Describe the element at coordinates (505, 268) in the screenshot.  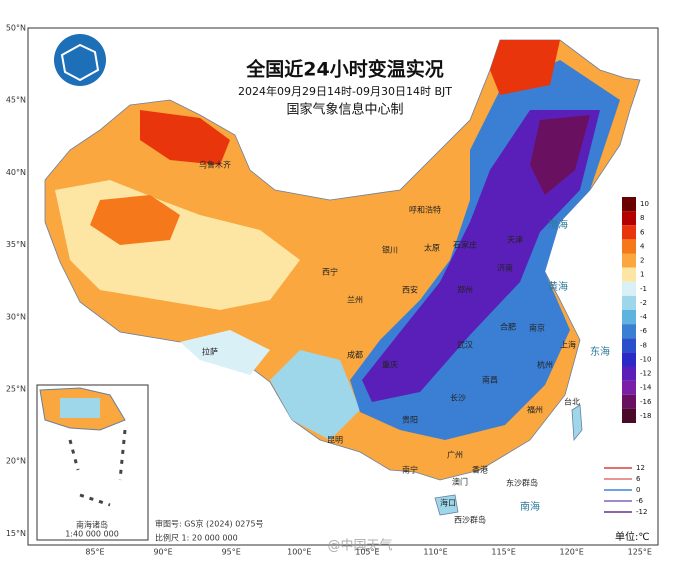
I see `city-label: 济南` at that location.